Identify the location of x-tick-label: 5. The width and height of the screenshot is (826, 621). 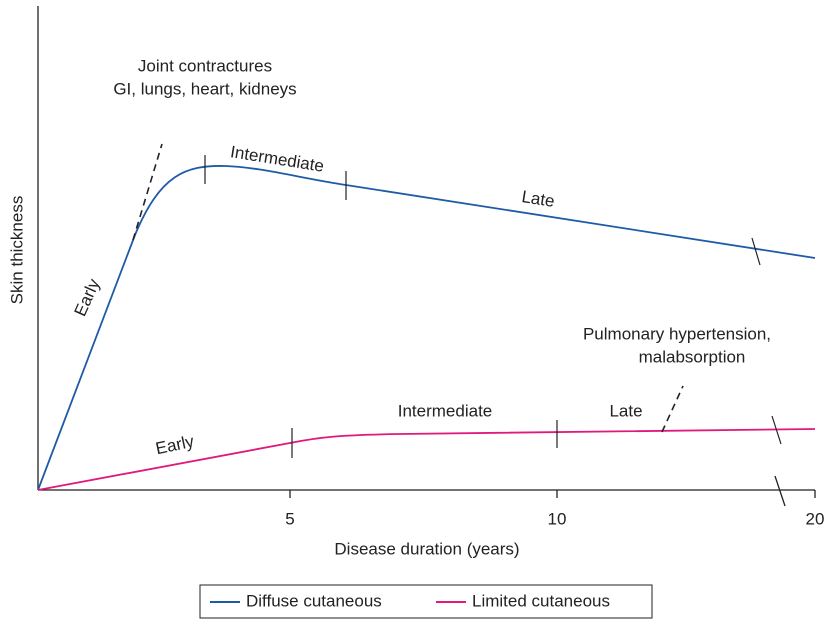
(289, 518).